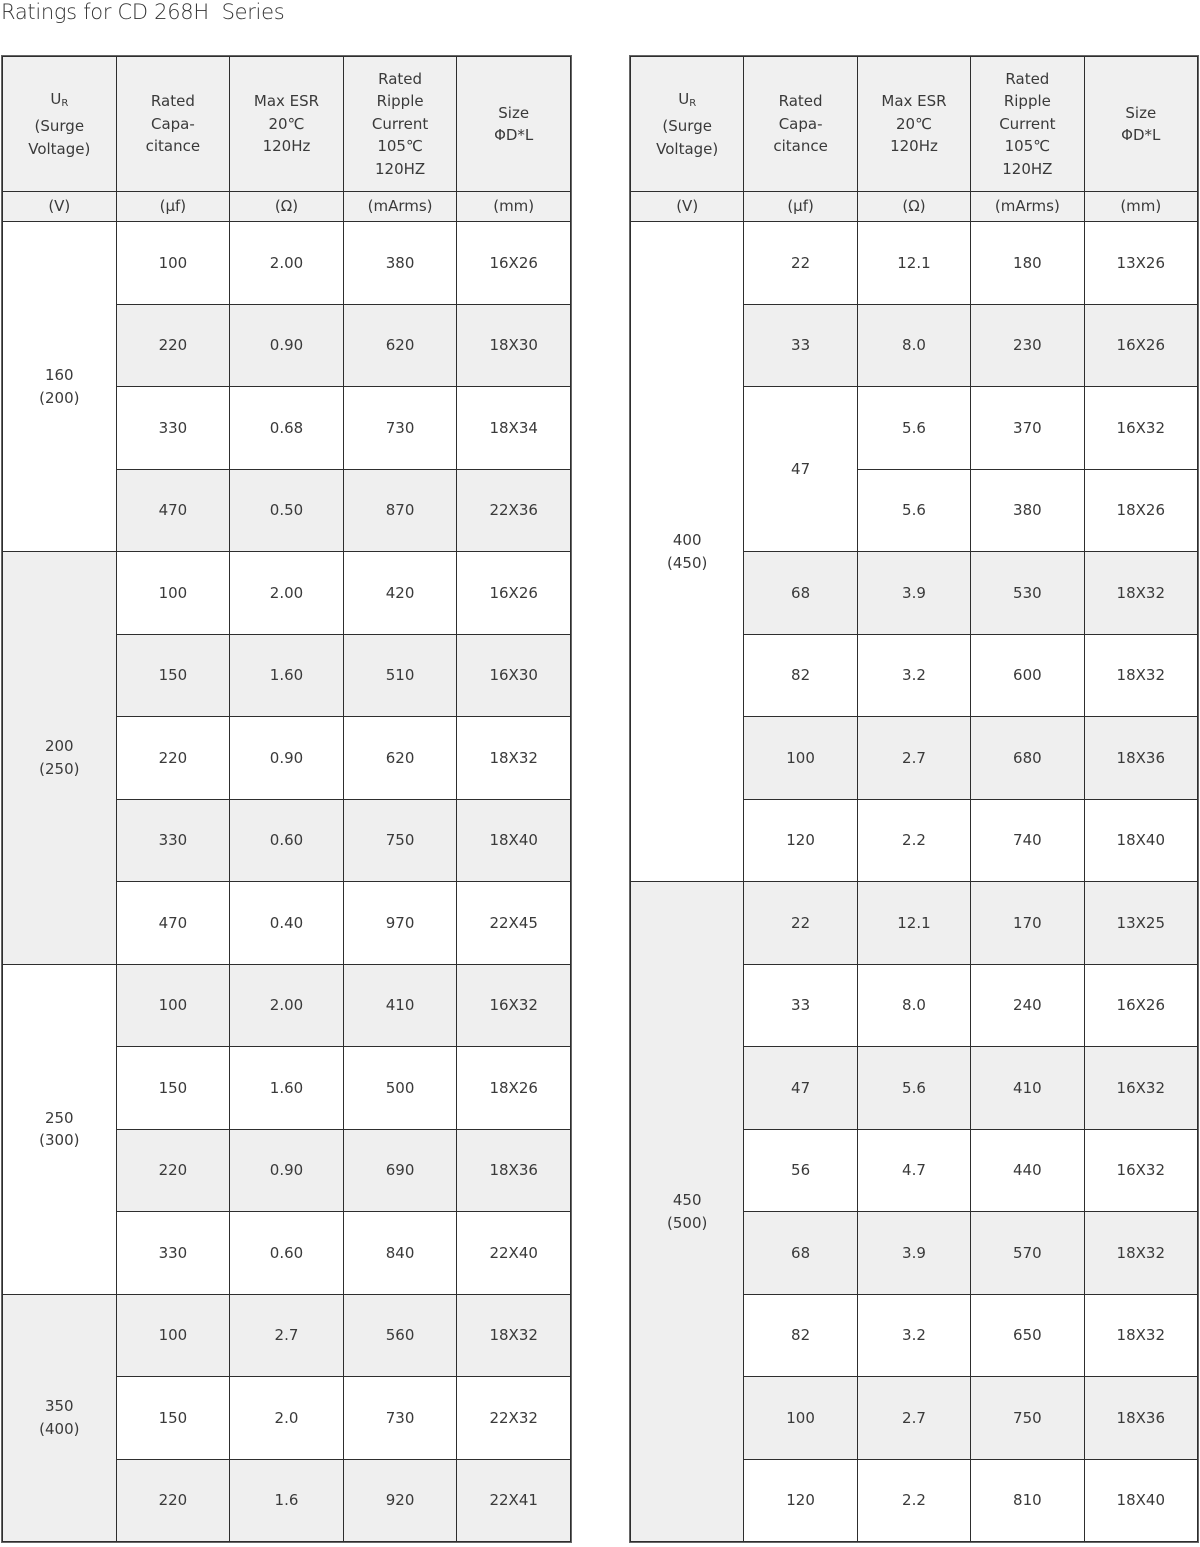  I want to click on unit-size: (mm), so click(513, 206).